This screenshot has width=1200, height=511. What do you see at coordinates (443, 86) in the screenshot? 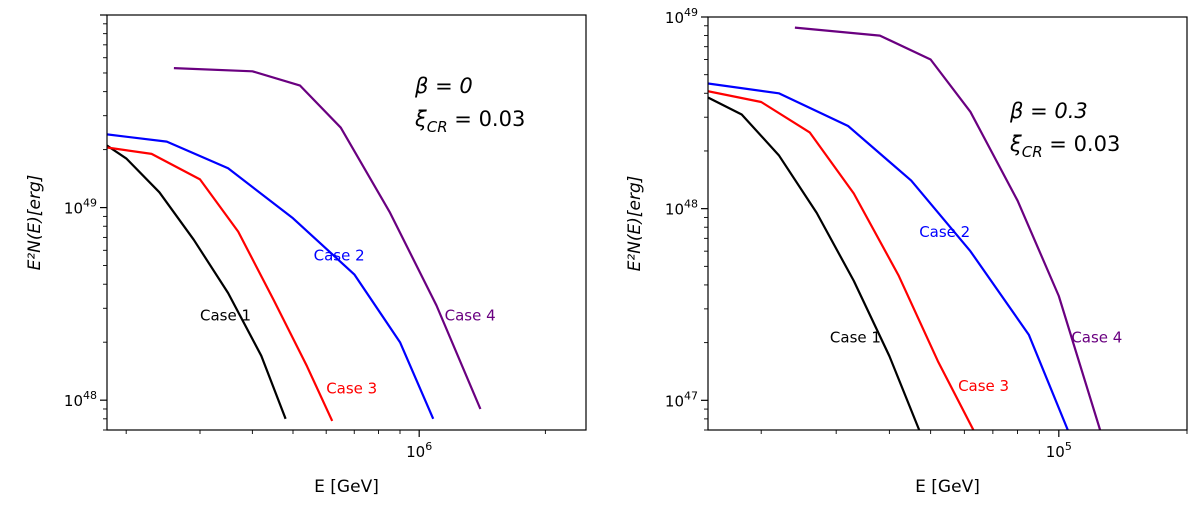
I see `beta-annotation: β = 0` at bounding box center [443, 86].